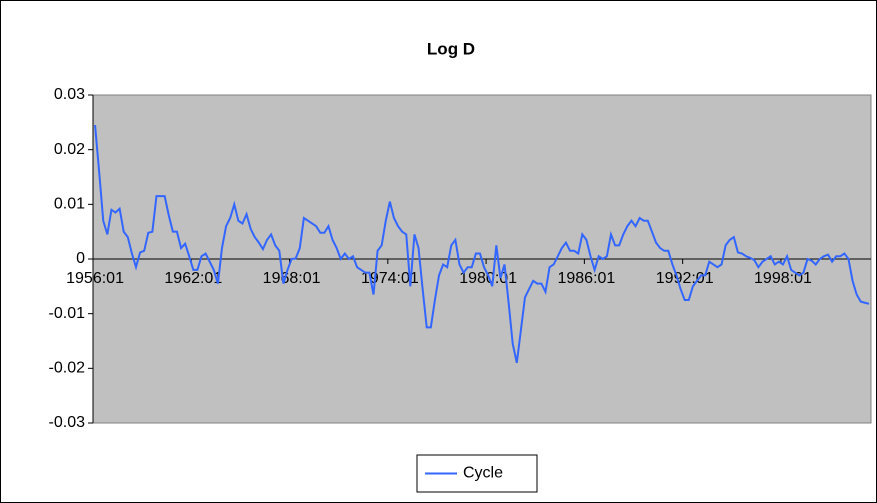 The width and height of the screenshot is (877, 503). Describe the element at coordinates (69, 94) in the screenshot. I see `y-tick-label: 0.03` at that location.